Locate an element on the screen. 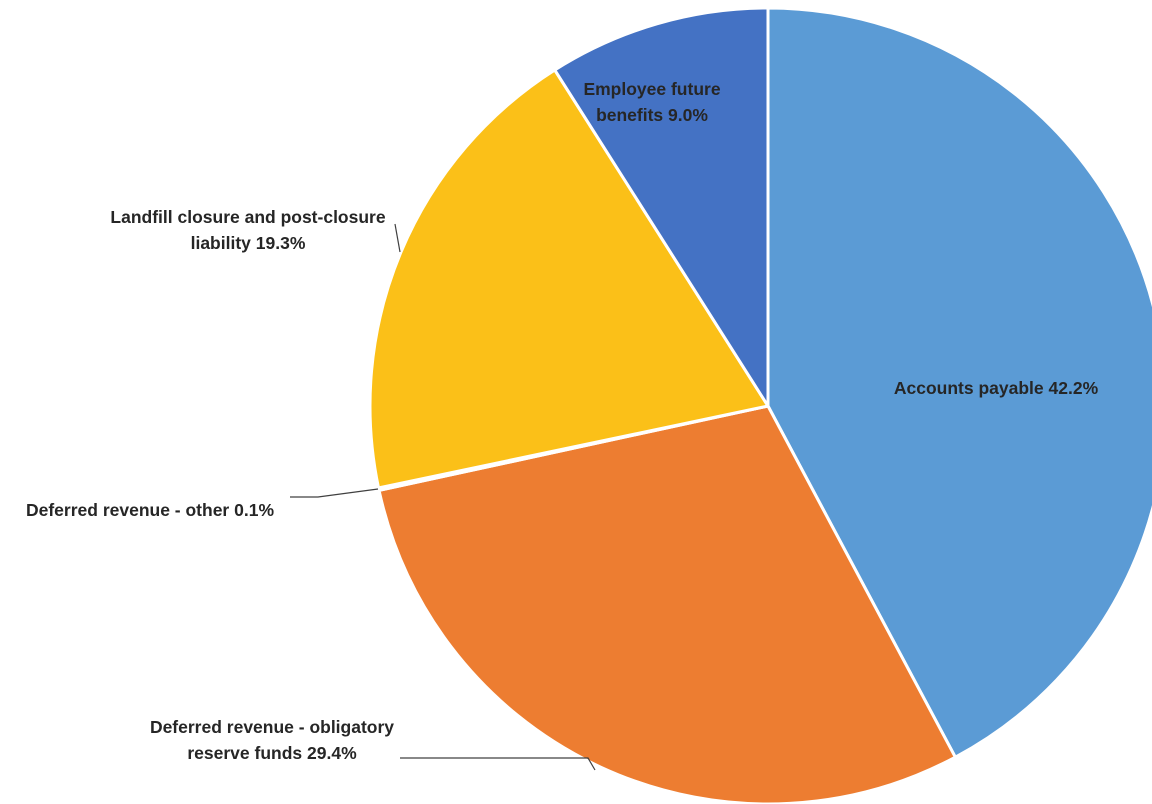 The image size is (1152, 804). data-label: Employee future benefits 9.0% is located at coordinates (652, 102).